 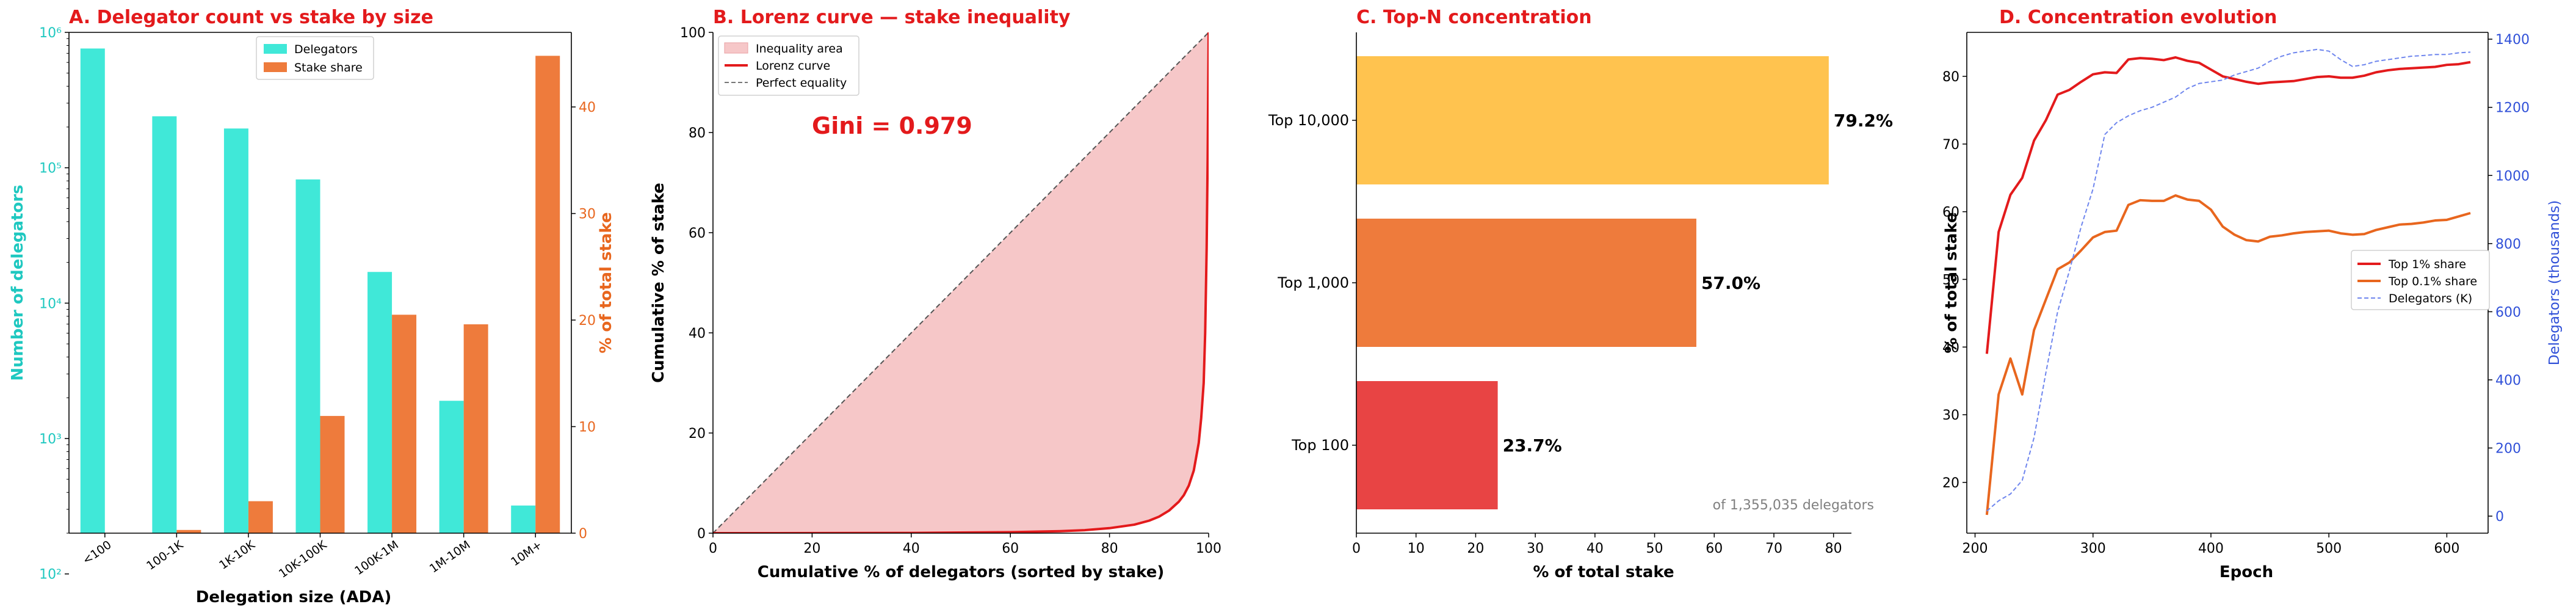 I want to click on y2-tick-label: 1000, so click(x=2512, y=176).